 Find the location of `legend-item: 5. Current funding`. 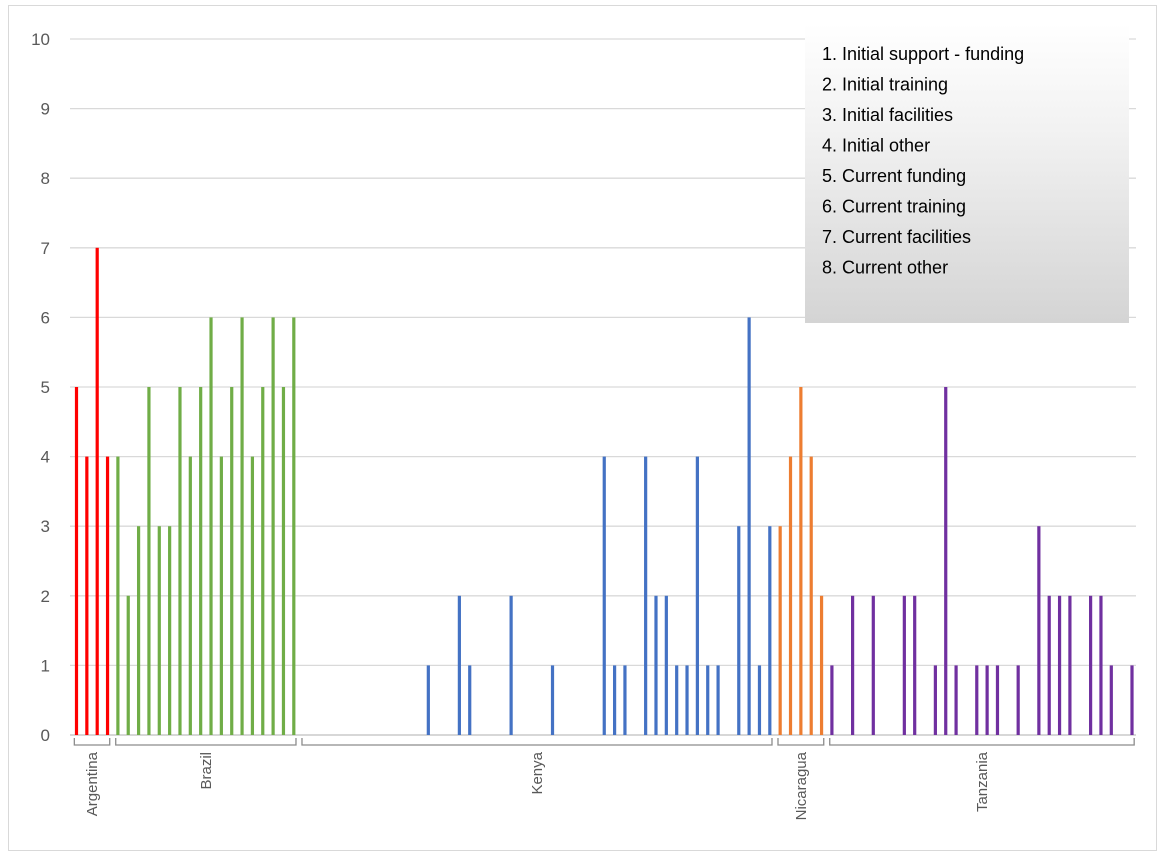

legend-item: 5. Current funding is located at coordinates (894, 176).